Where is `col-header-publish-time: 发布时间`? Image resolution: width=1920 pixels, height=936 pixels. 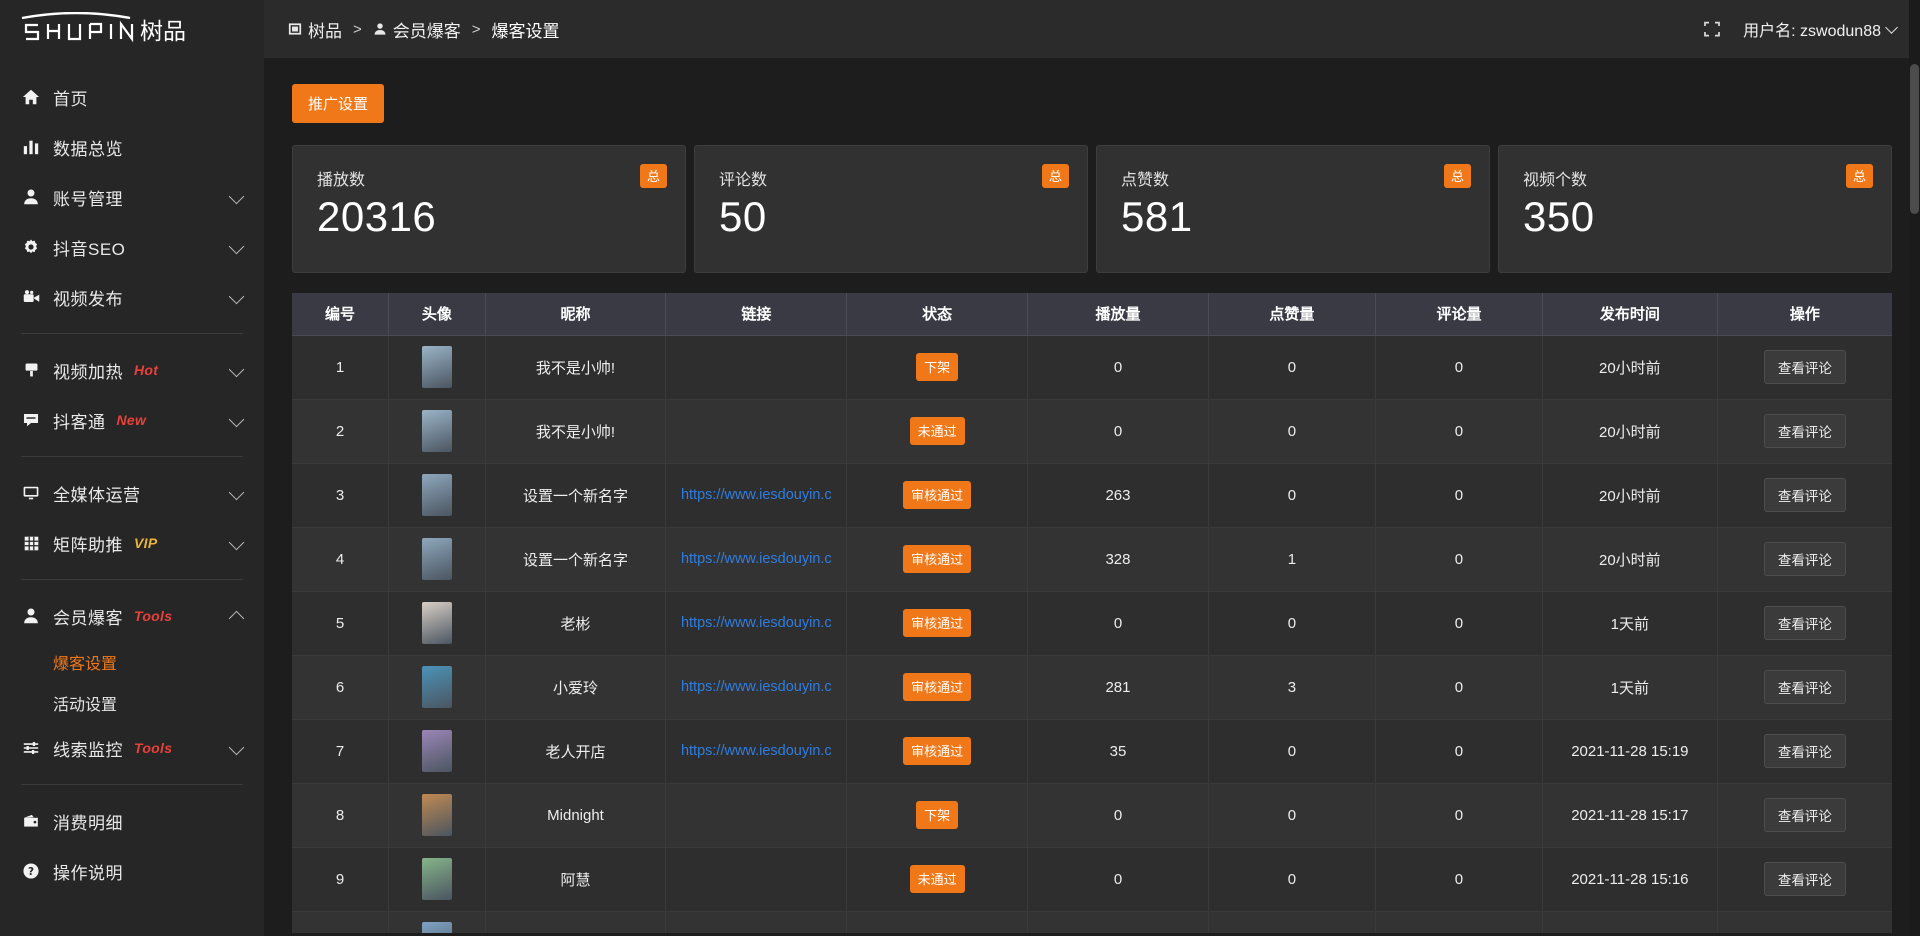 col-header-publish-time: 发布时间 is located at coordinates (1630, 314).